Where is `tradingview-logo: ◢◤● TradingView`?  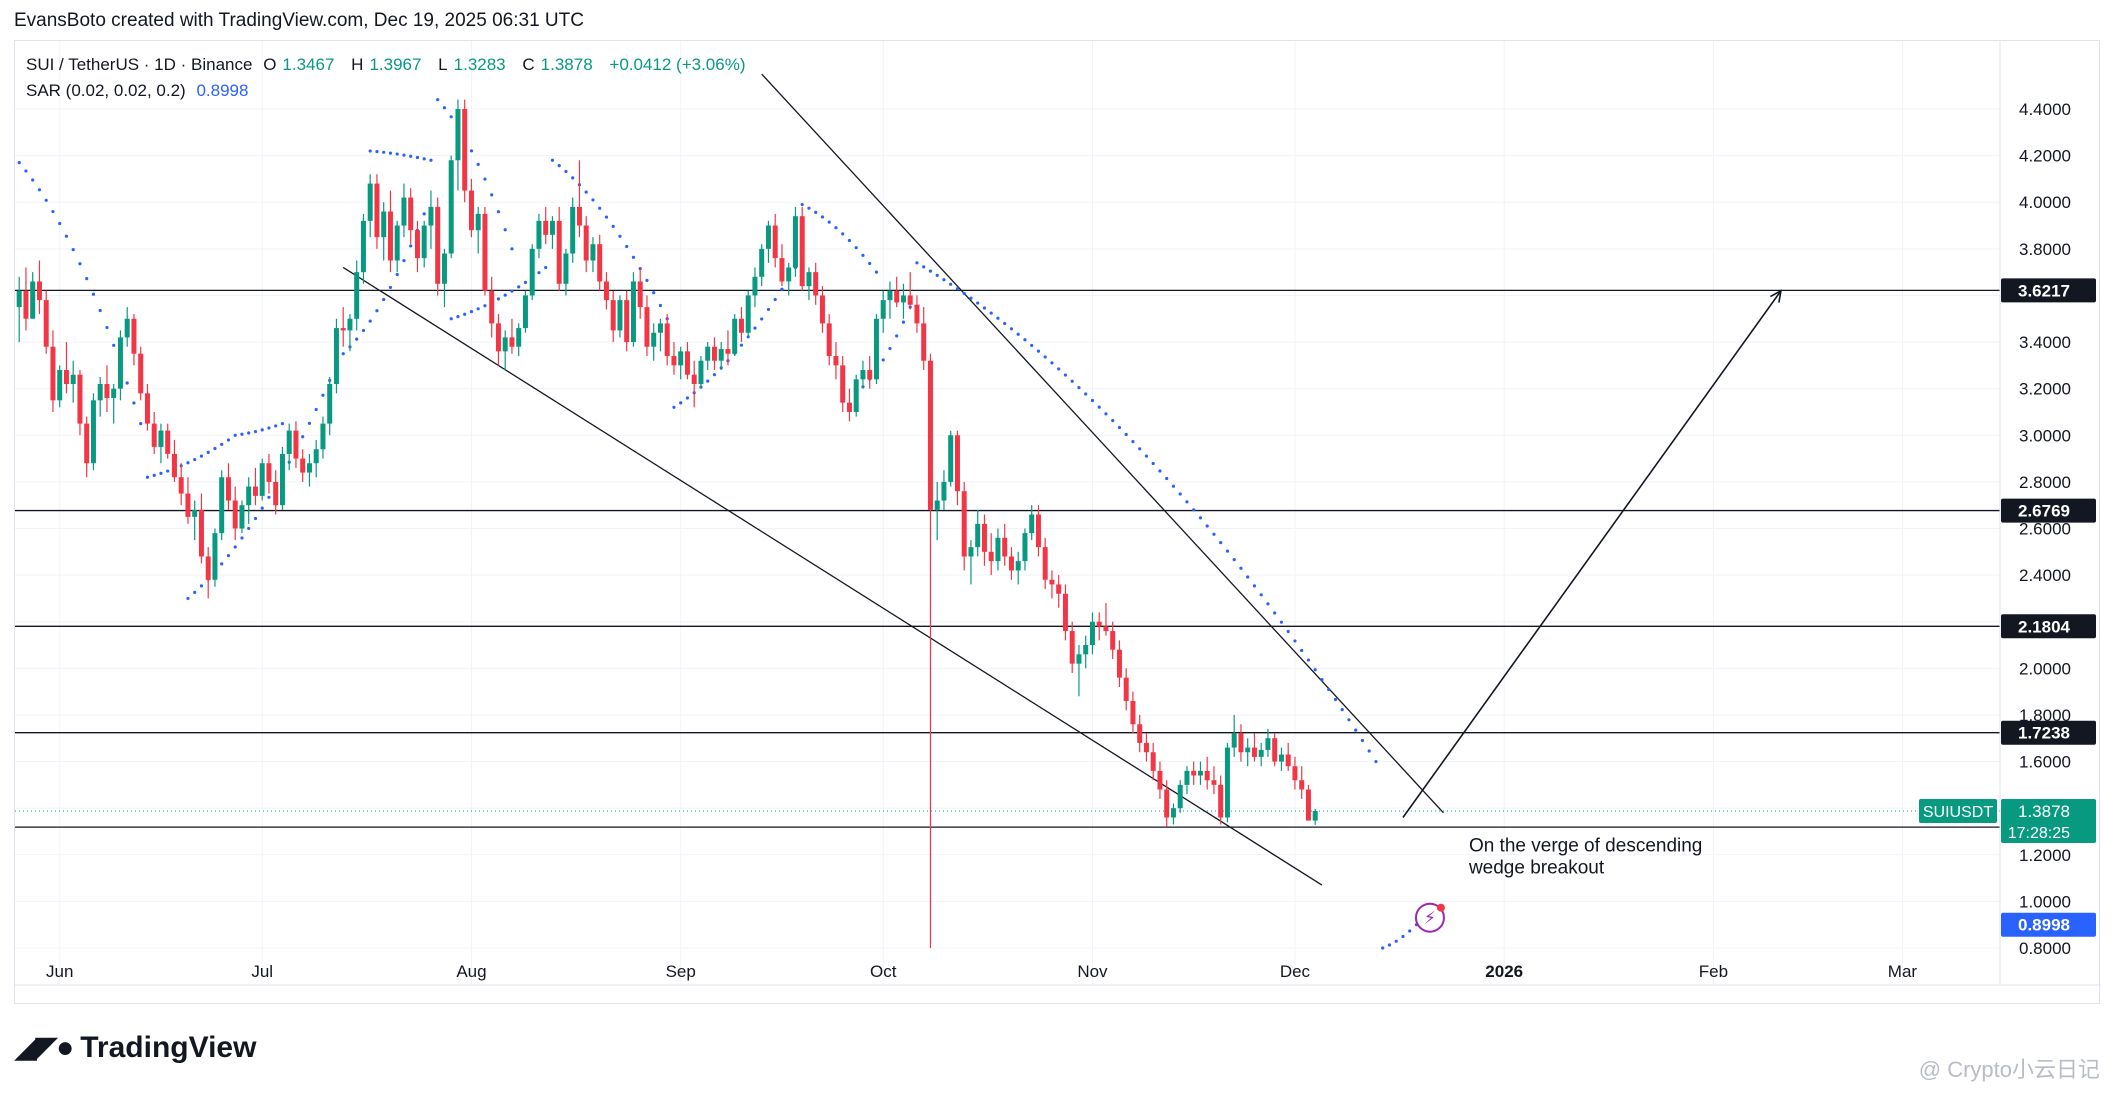 tradingview-logo: ◢◤● TradingView is located at coordinates (135, 1047).